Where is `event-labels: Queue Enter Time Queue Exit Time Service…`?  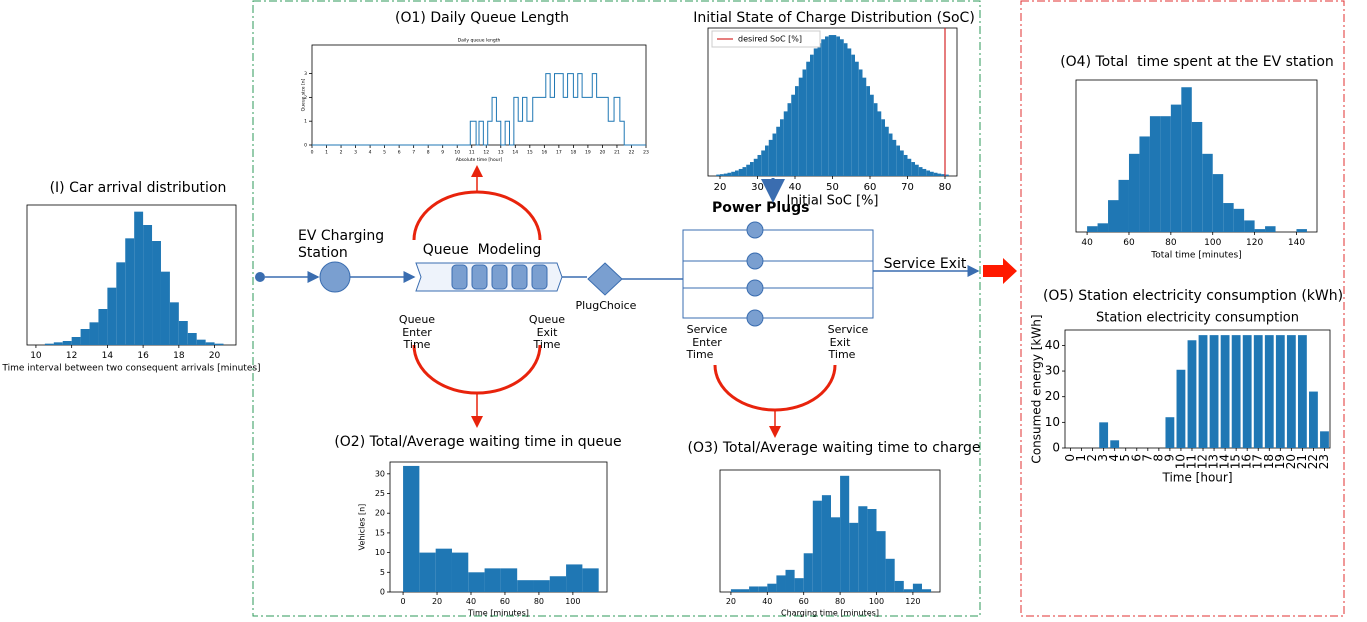 event-labels: Queue Enter Time Queue Exit Time Service… is located at coordinates (634, 337).